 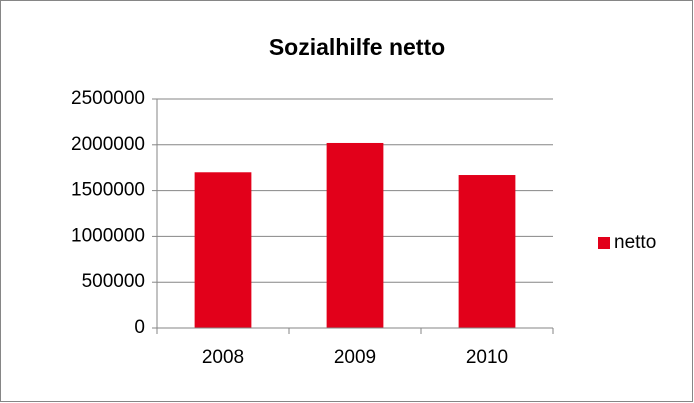 What do you see at coordinates (139, 327) in the screenshot?
I see `y-tick-label: 0` at bounding box center [139, 327].